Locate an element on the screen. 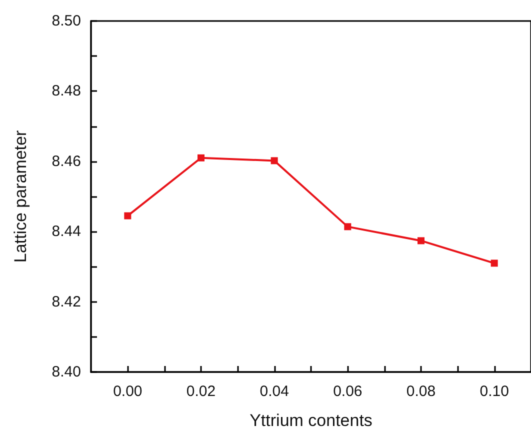 Image resolution: width=531 pixels, height=441 pixels. x-tick-label: 0.00 is located at coordinates (127, 391).